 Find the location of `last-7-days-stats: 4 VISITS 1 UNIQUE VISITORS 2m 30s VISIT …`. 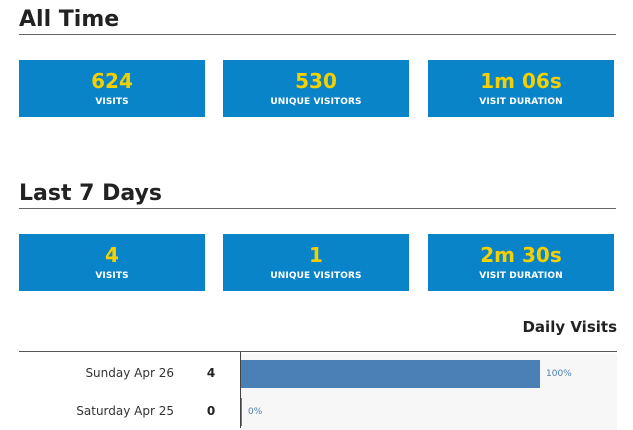

last-7-days-stats: 4 VISITS 1 UNIQUE VISITORS 2m 30s VISIT … is located at coordinates (318, 262).